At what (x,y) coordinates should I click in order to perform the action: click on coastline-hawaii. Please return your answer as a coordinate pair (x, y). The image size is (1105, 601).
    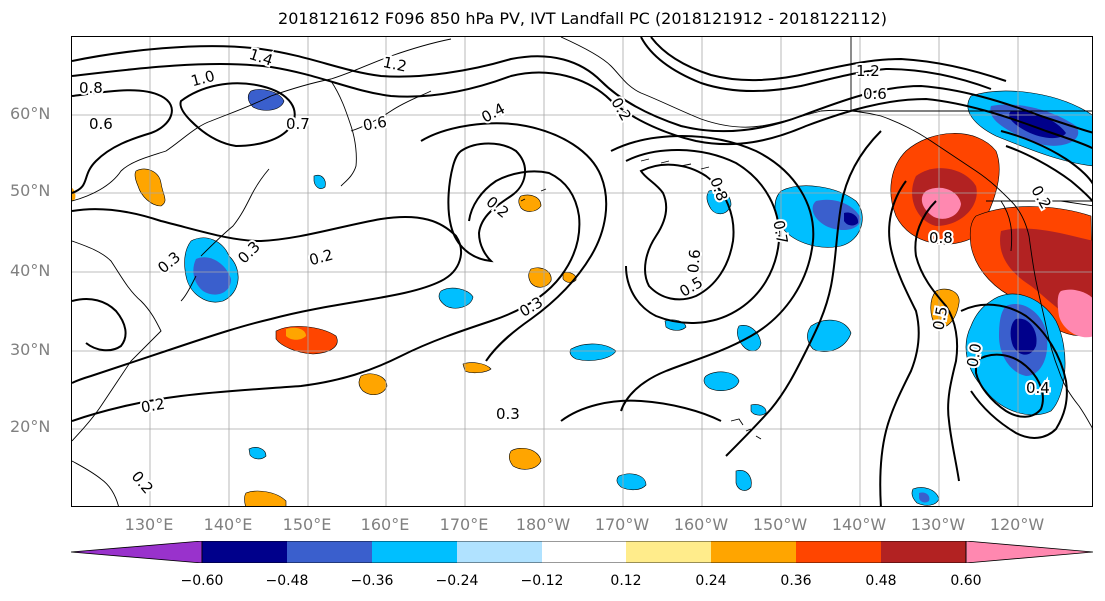
    Looking at the image, I should click on (746, 429).